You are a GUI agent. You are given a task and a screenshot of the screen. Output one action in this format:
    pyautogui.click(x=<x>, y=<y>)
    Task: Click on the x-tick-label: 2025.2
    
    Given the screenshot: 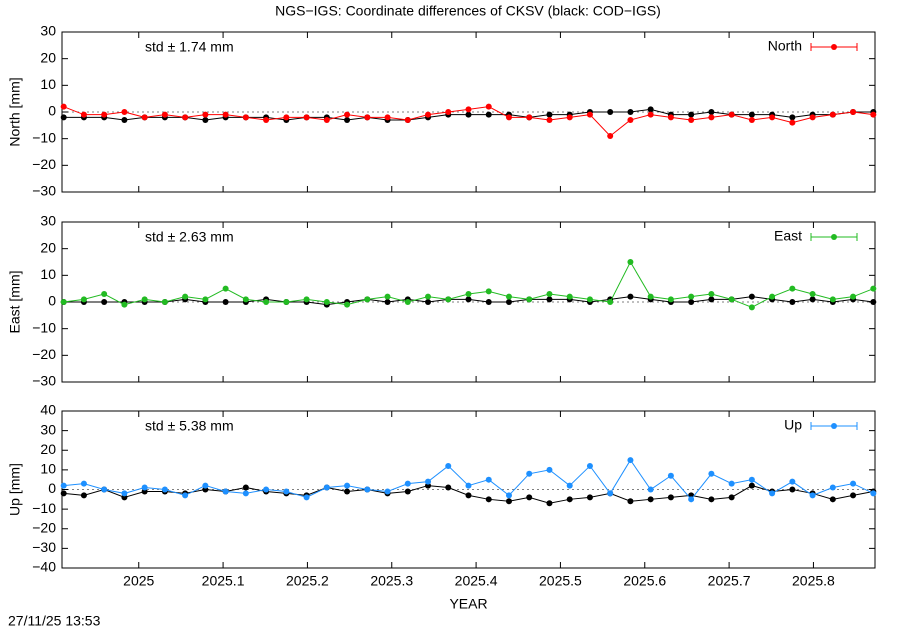 What is the action you would take?
    pyautogui.click(x=307, y=581)
    